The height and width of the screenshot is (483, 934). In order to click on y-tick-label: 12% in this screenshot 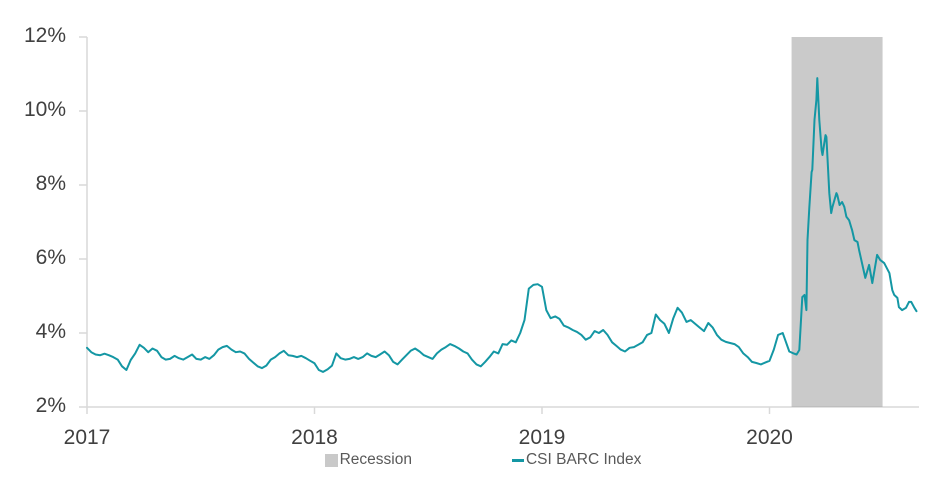, I will do `click(45, 35)`.